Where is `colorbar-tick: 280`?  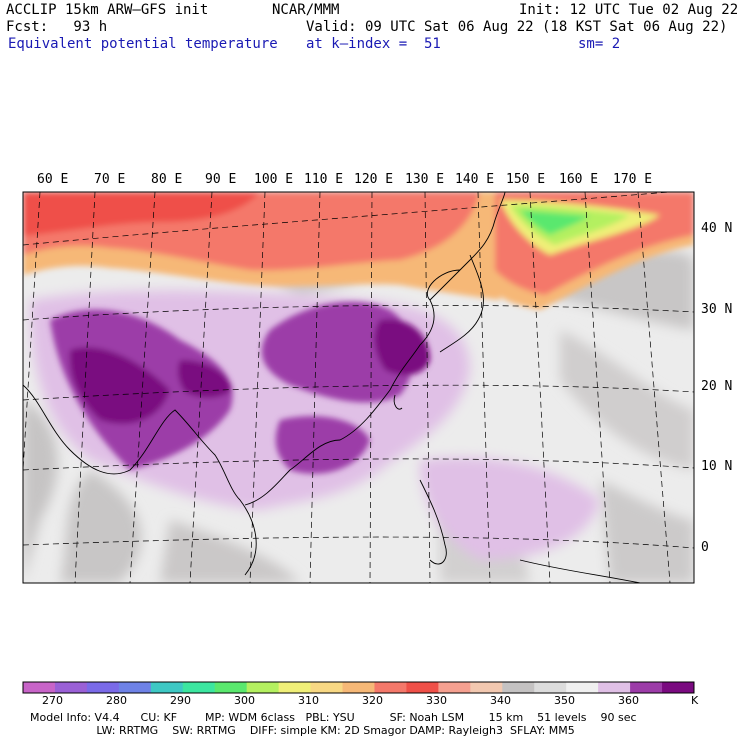 colorbar-tick: 280 is located at coordinates (116, 700).